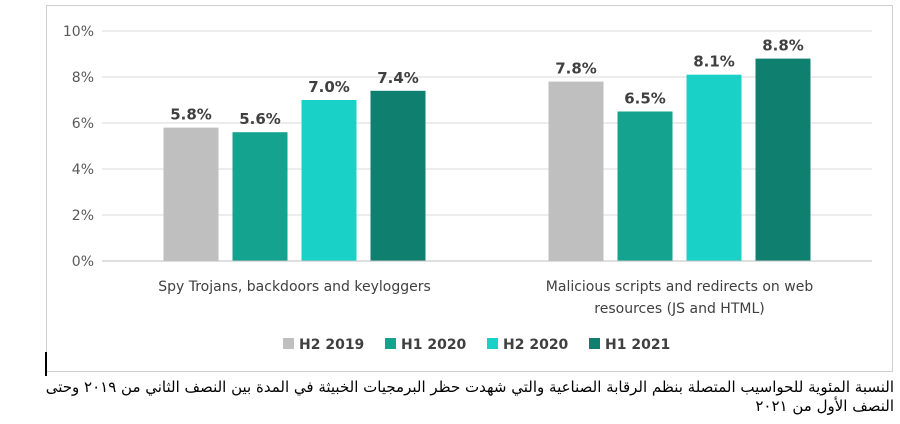 The height and width of the screenshot is (424, 900). What do you see at coordinates (260, 119) in the screenshot?
I see `data-label: 5.6%` at bounding box center [260, 119].